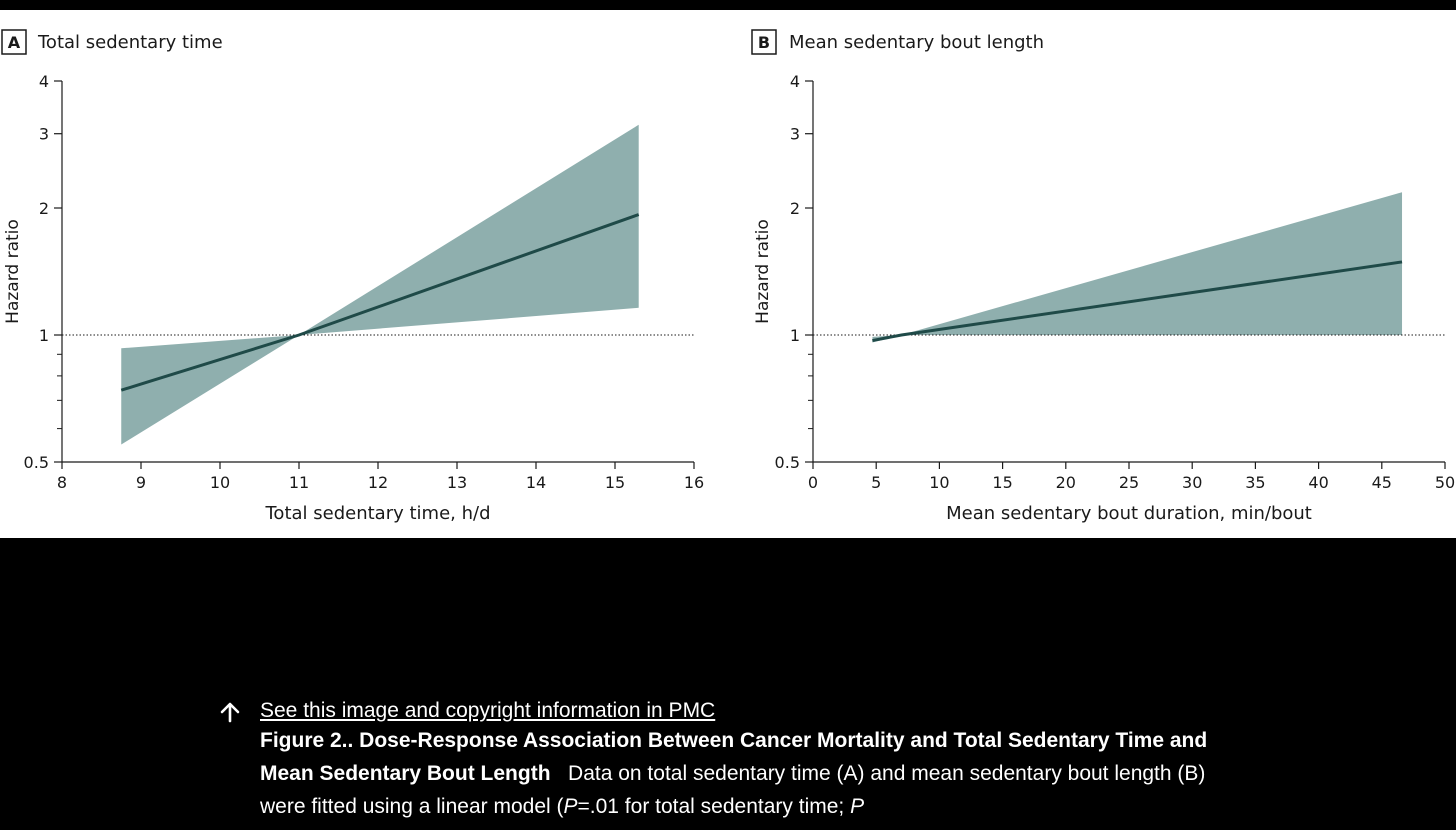 This screenshot has width=1456, height=830. I want to click on x-tick-label: 50, so click(1445, 482).